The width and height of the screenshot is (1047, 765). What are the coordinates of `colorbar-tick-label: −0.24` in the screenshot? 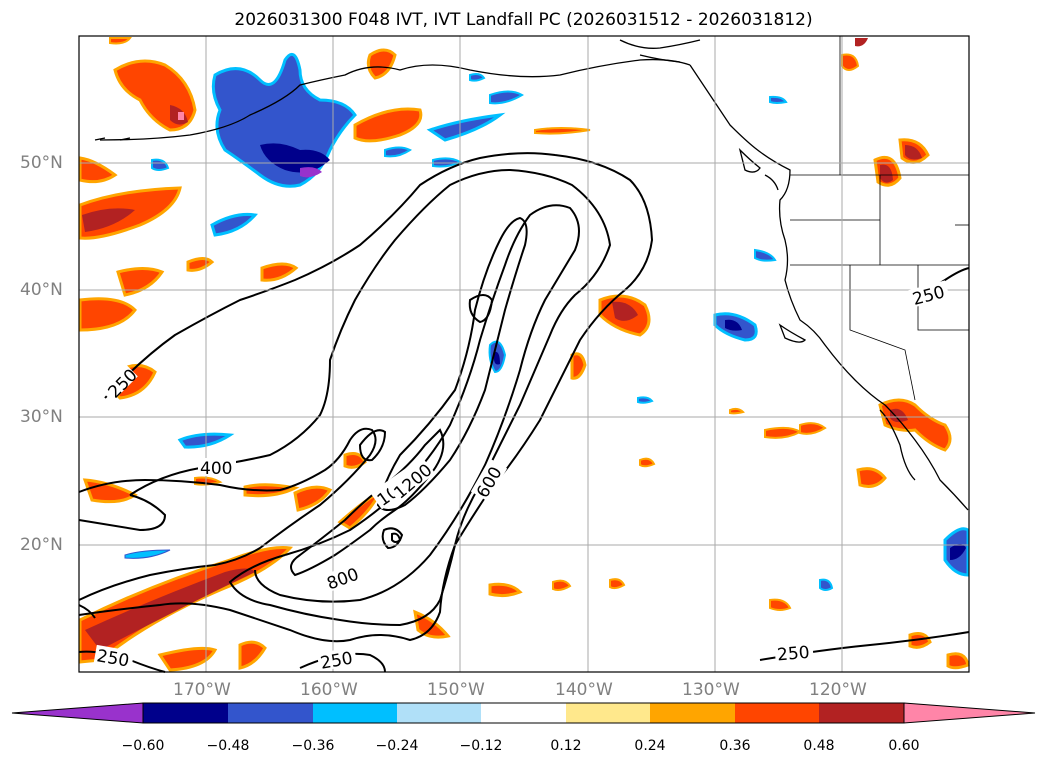 It's located at (397, 746).